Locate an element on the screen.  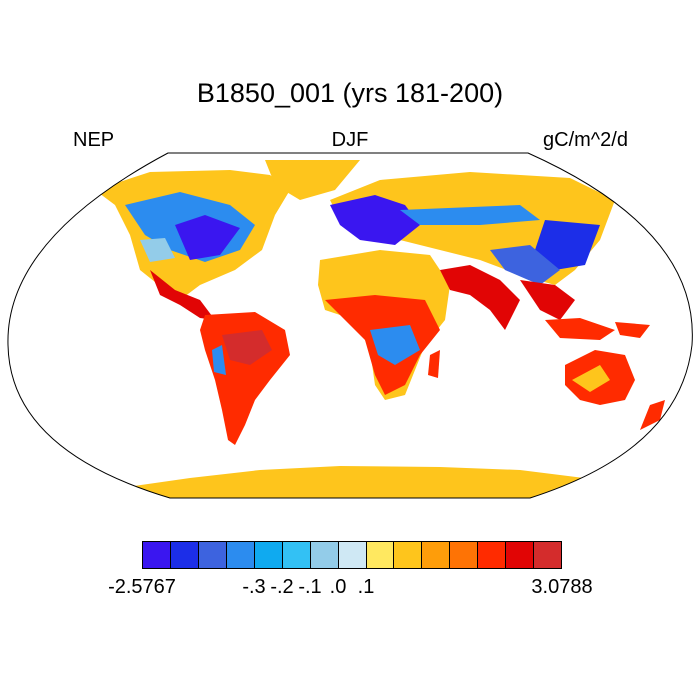
antarctica-region is located at coordinates (400, 482).